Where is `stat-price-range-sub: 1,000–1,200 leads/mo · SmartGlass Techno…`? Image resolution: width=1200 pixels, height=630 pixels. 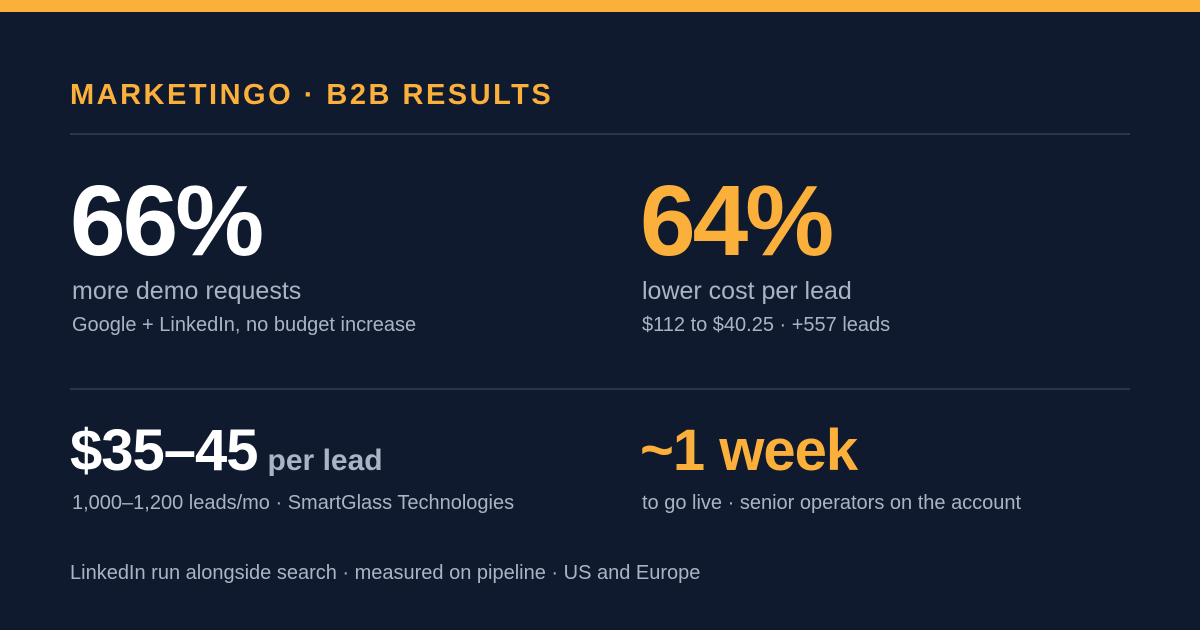
stat-price-range-sub: 1,000–1,200 leads/mo · SmartGlass Techno… is located at coordinates (293, 503).